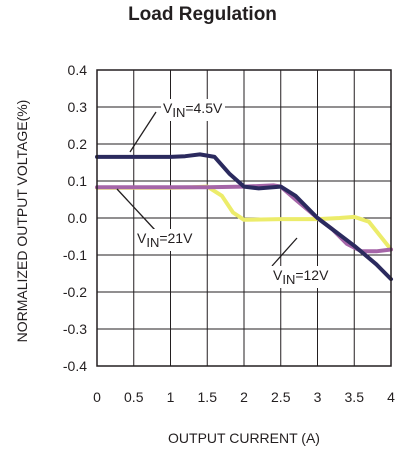 This screenshot has width=405, height=449. What do you see at coordinates (75, 366) in the screenshot?
I see `y-tick-label-8: -0.4` at bounding box center [75, 366].